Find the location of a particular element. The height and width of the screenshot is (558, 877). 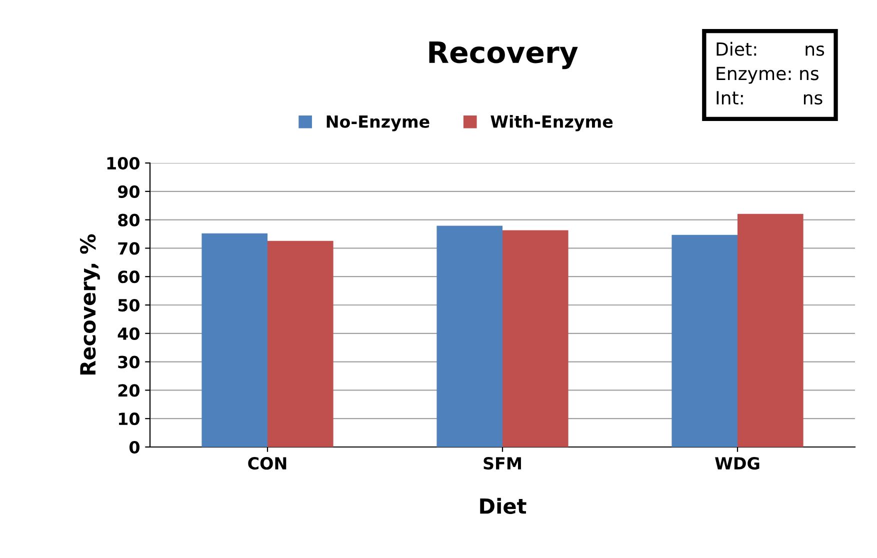

x-tick-label: SFM is located at coordinates (502, 463).